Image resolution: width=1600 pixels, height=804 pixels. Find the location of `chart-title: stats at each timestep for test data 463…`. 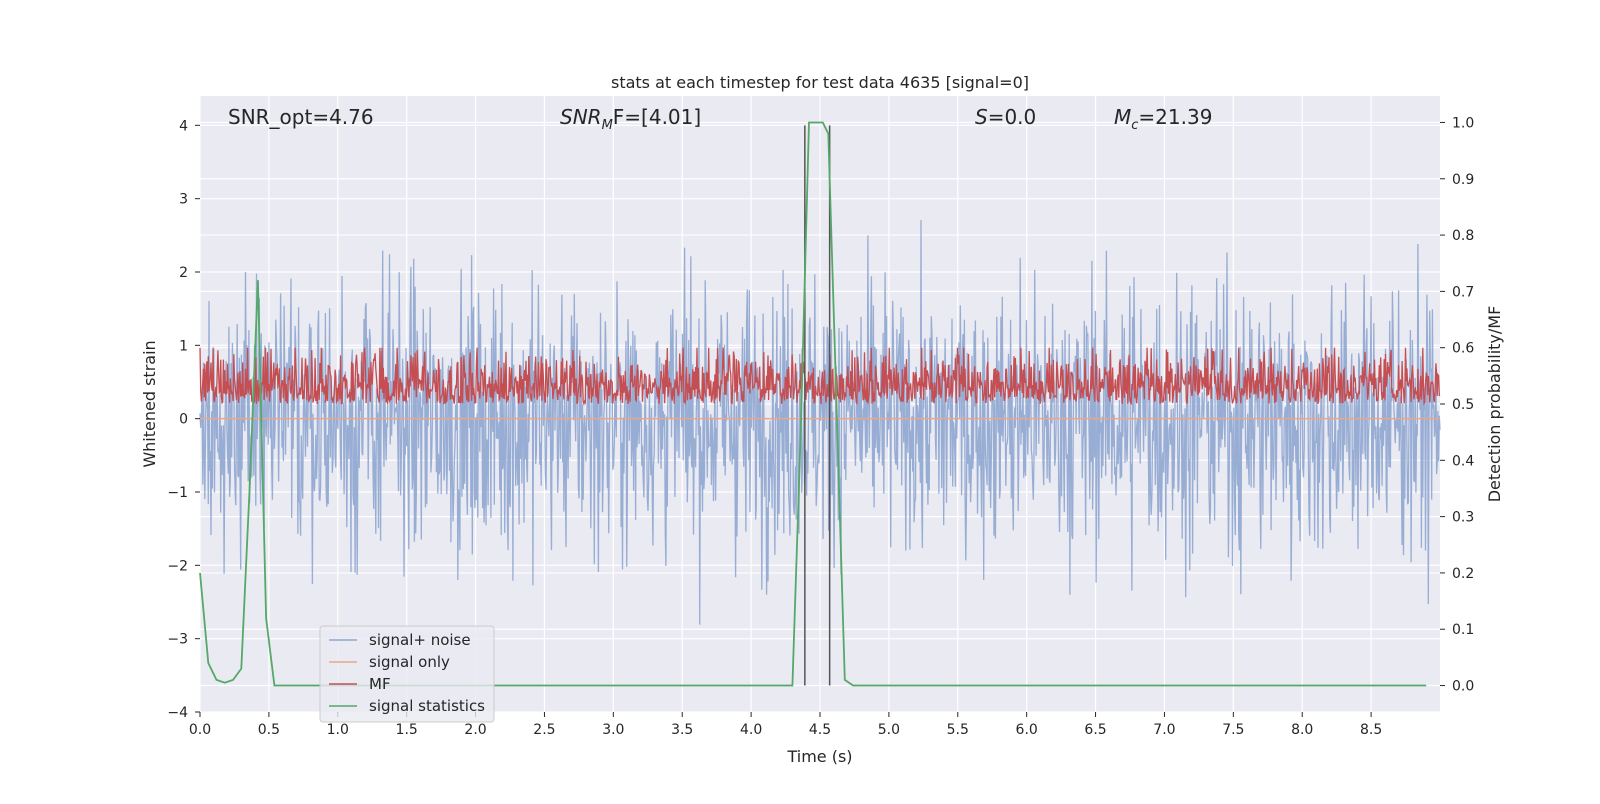

chart-title: stats at each timestep for test data 463… is located at coordinates (820, 82).